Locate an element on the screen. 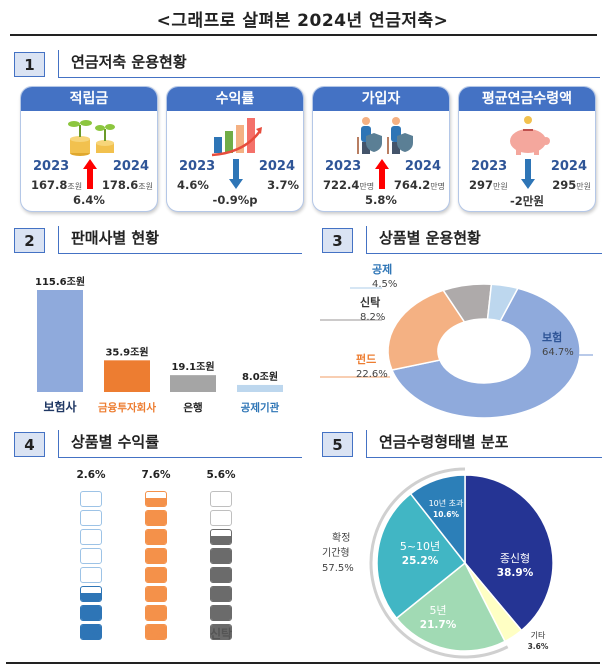  bottom-divider is located at coordinates (303, 663).